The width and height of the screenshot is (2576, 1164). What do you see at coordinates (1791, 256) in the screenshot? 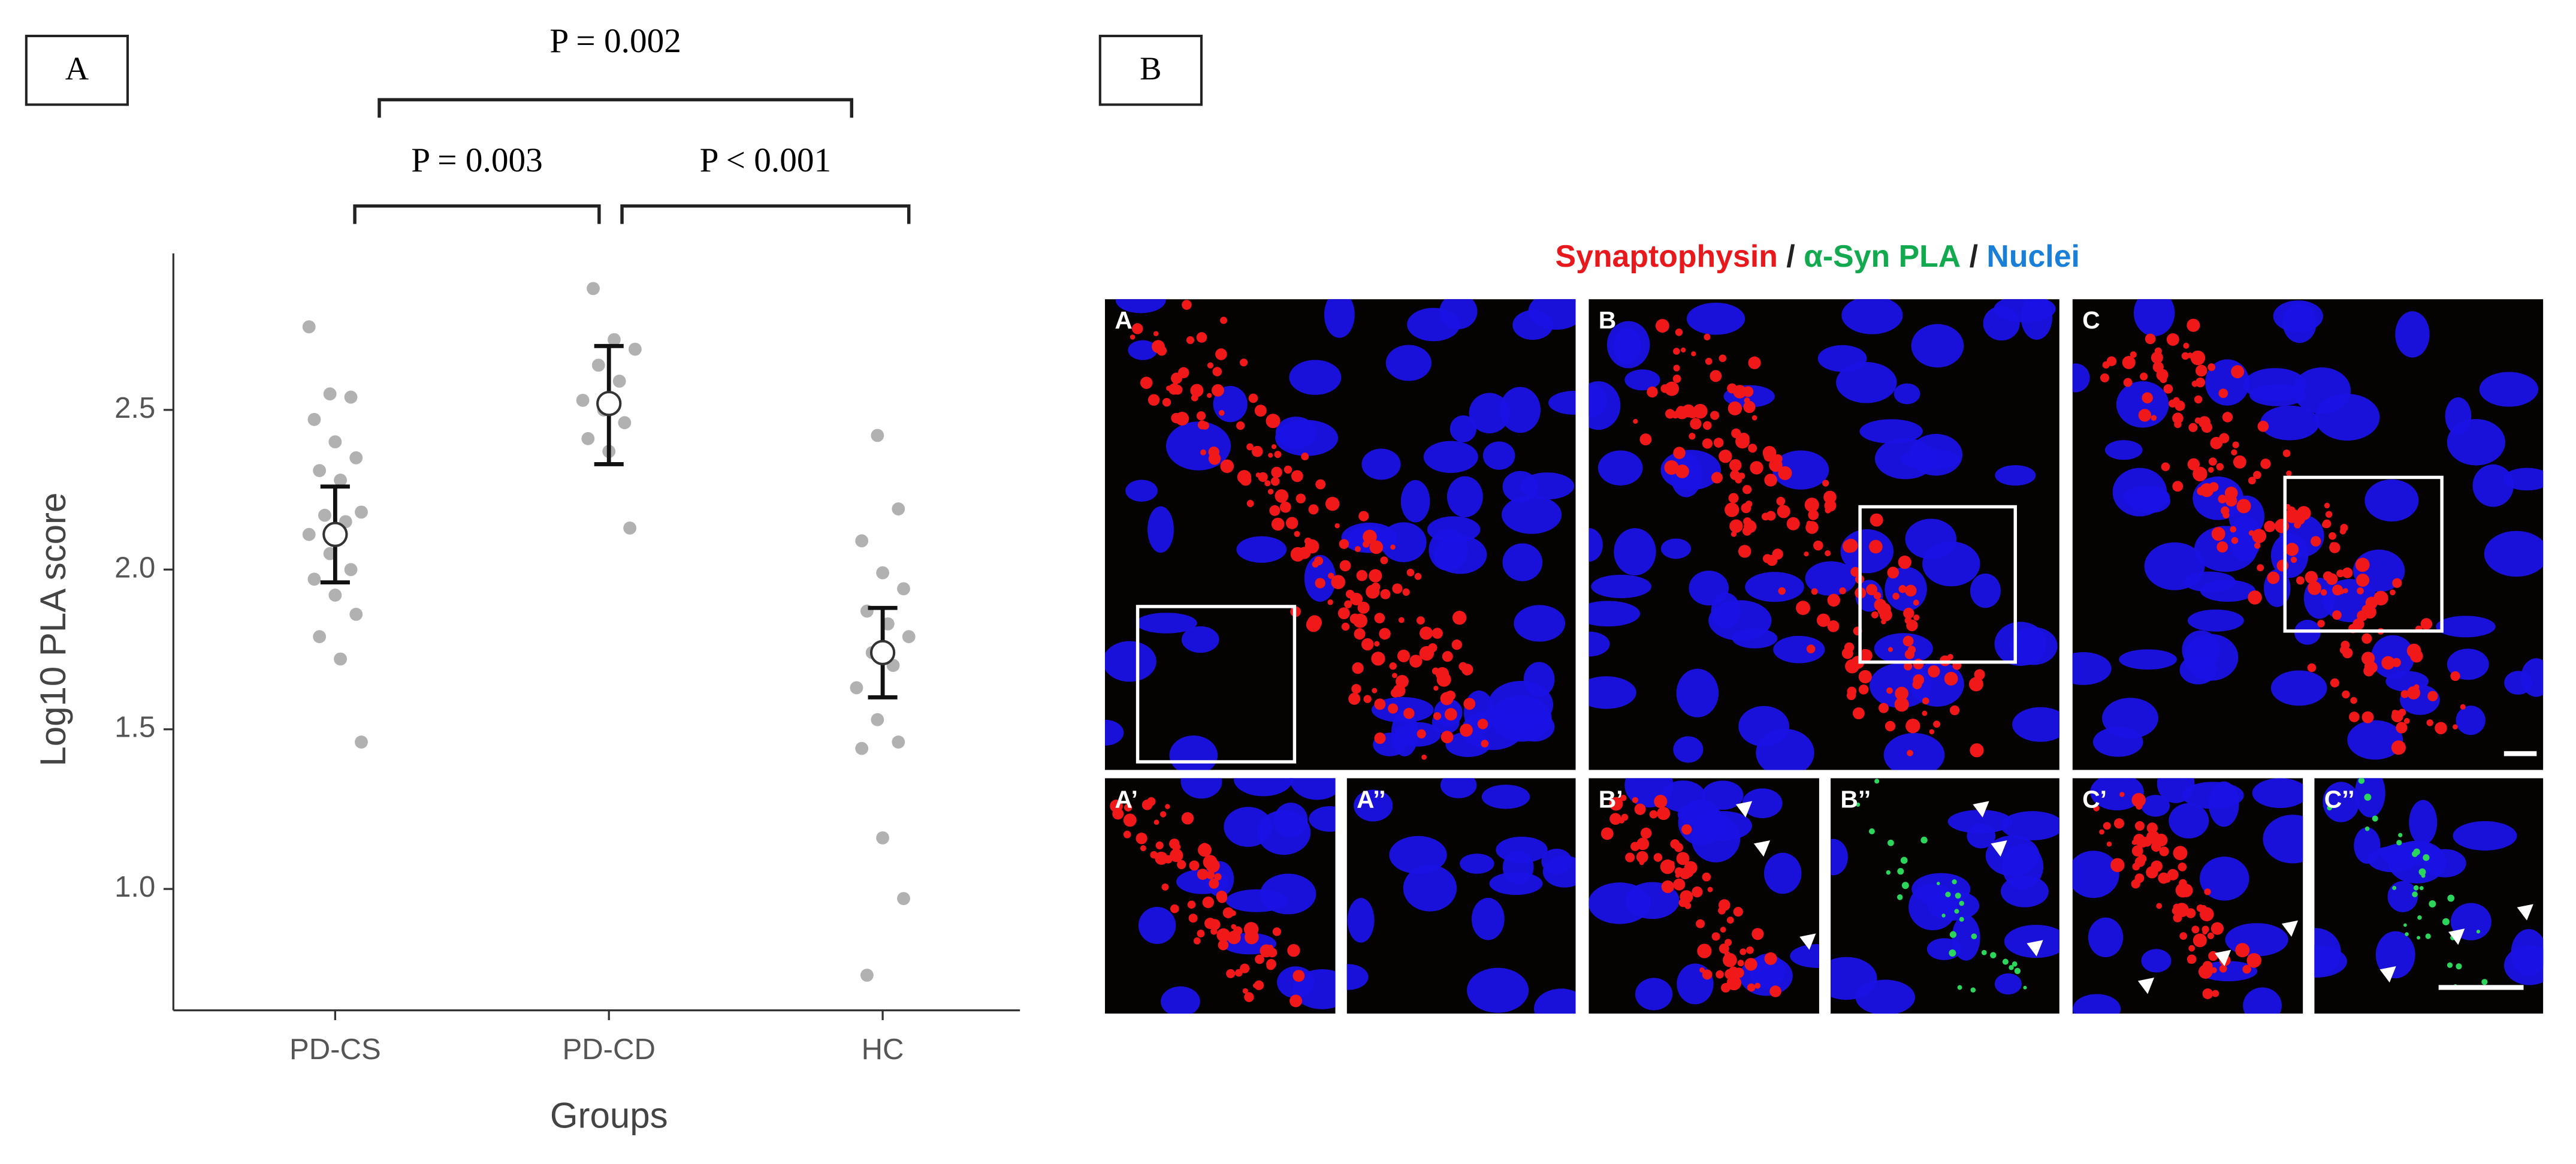
I see `stain-legend-item: /` at bounding box center [1791, 256].